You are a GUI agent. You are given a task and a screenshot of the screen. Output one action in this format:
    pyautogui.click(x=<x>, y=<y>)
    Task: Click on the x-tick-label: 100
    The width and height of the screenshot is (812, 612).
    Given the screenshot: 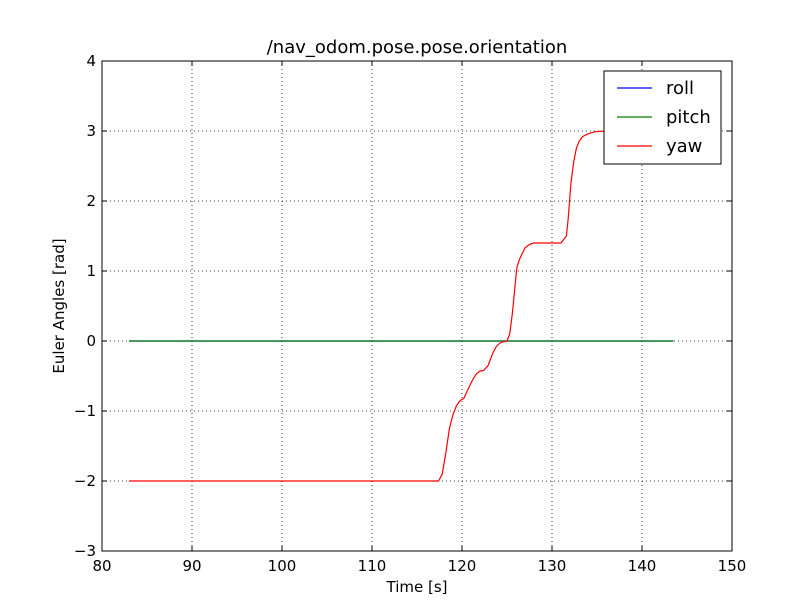 What is the action you would take?
    pyautogui.click(x=282, y=566)
    